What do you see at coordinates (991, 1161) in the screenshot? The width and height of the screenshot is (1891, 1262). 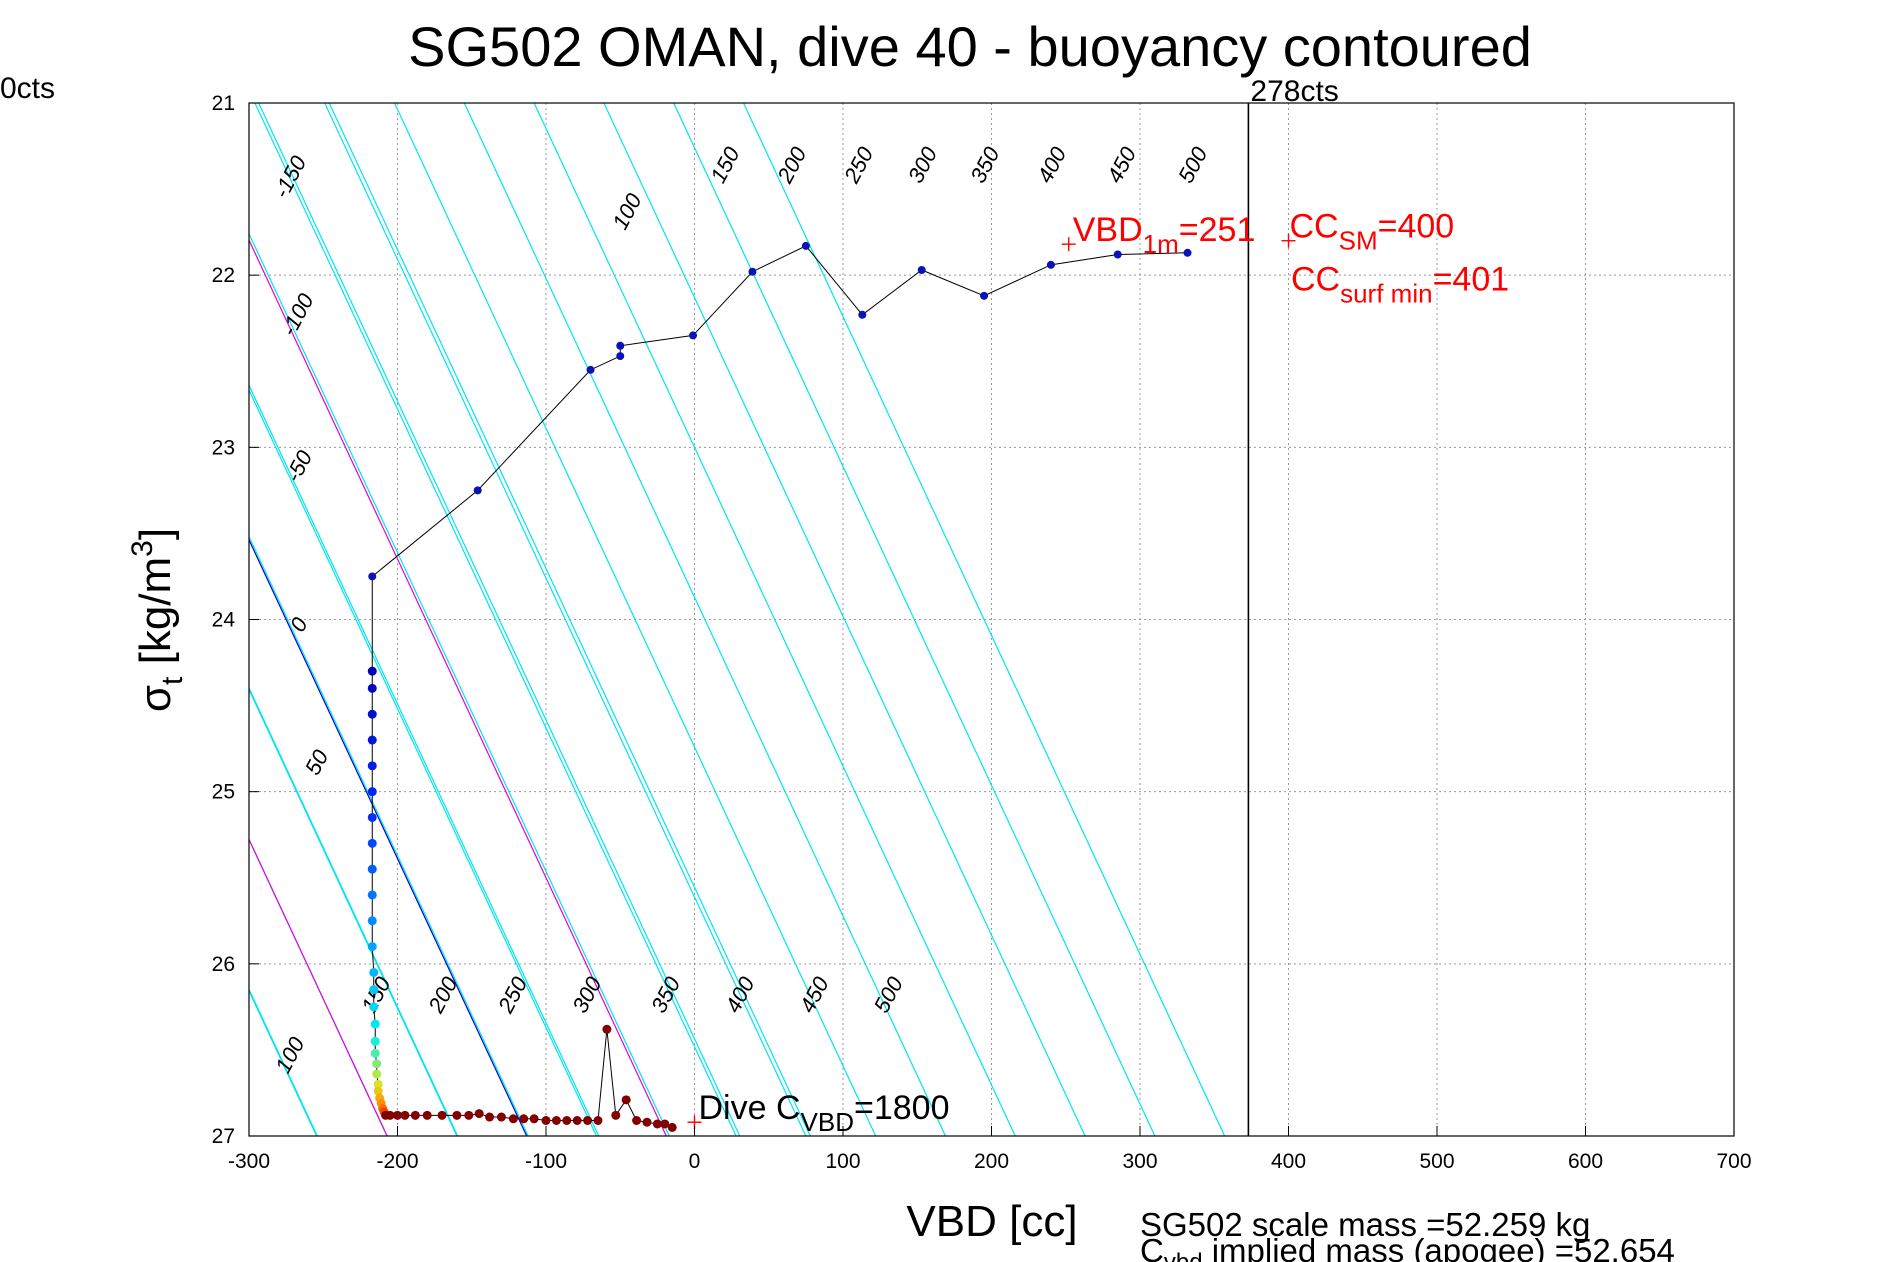 I see `x-tick-label: 200` at bounding box center [991, 1161].